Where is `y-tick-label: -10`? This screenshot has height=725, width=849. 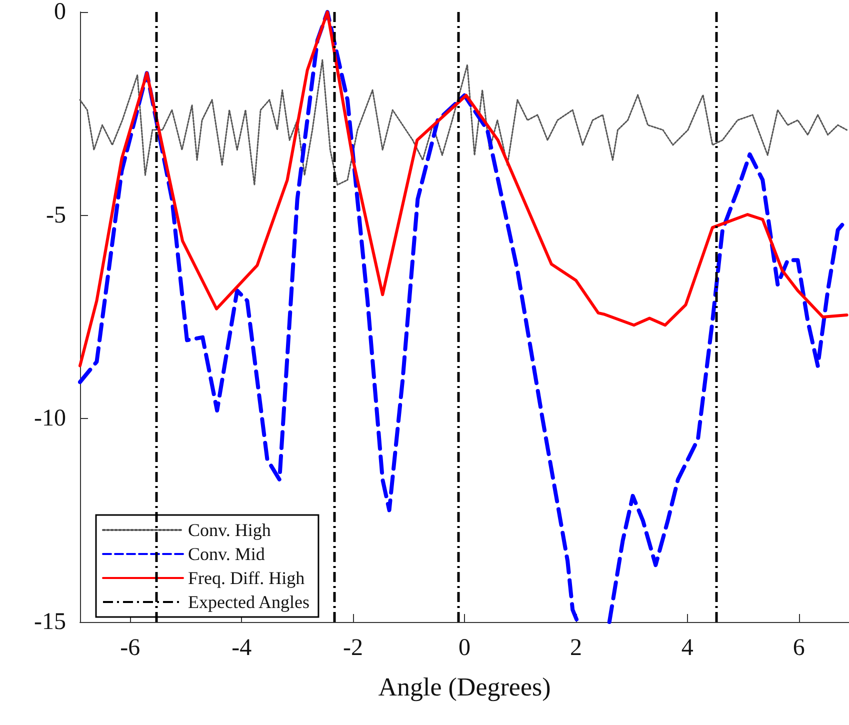
y-tick-label: -10 is located at coordinates (50, 419).